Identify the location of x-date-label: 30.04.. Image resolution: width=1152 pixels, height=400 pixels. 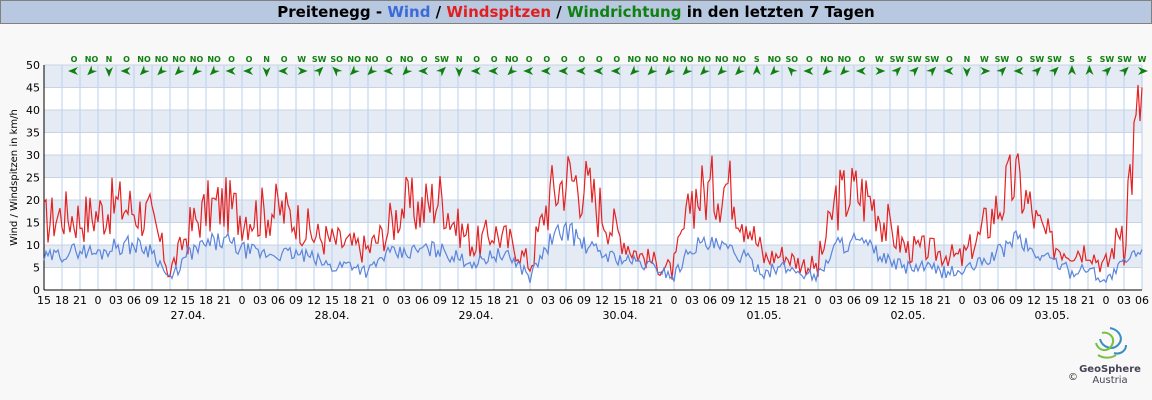
(620, 315).